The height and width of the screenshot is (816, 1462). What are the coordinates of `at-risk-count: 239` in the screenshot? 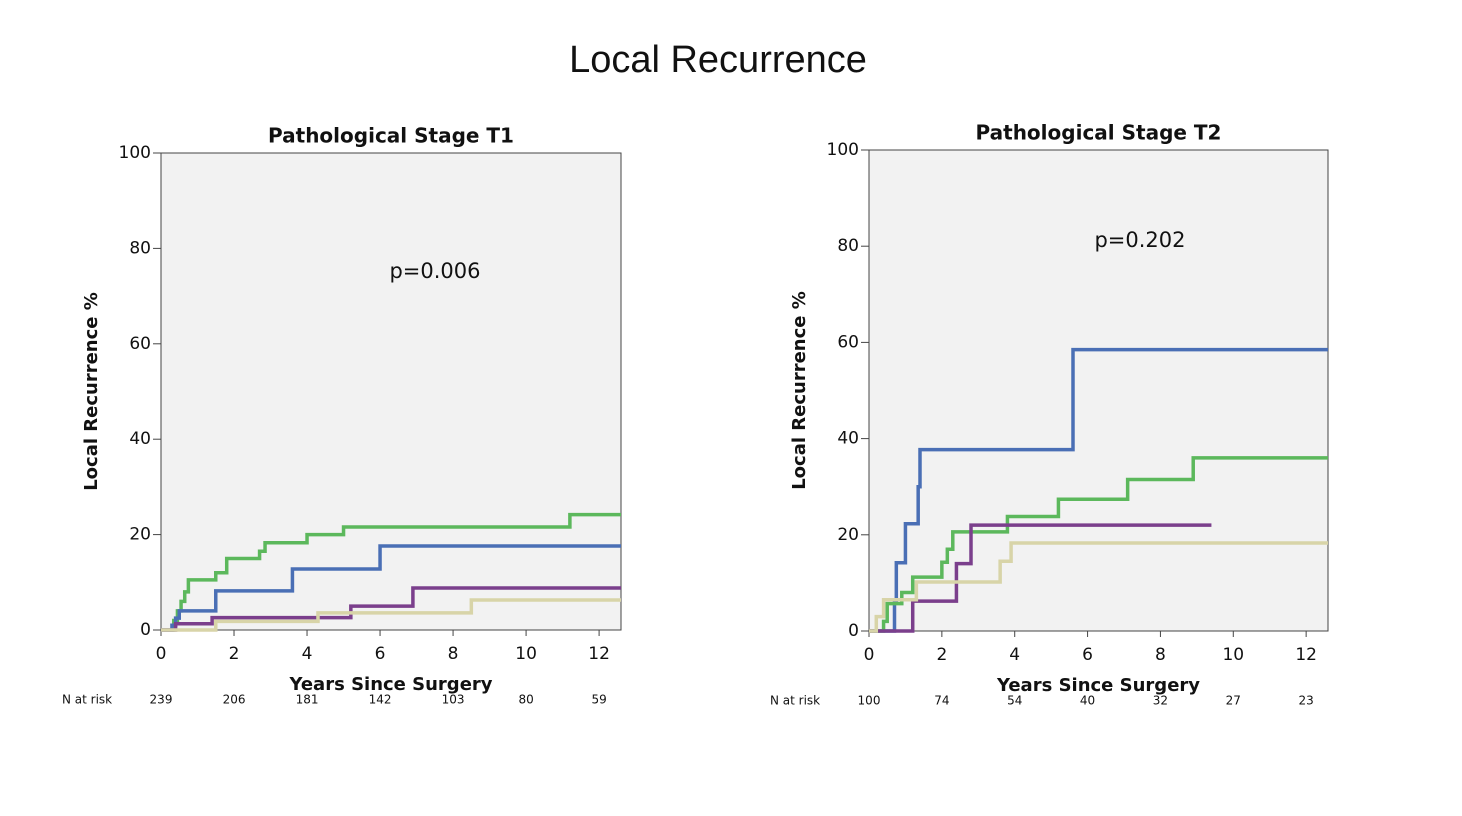 It's located at (161, 700).